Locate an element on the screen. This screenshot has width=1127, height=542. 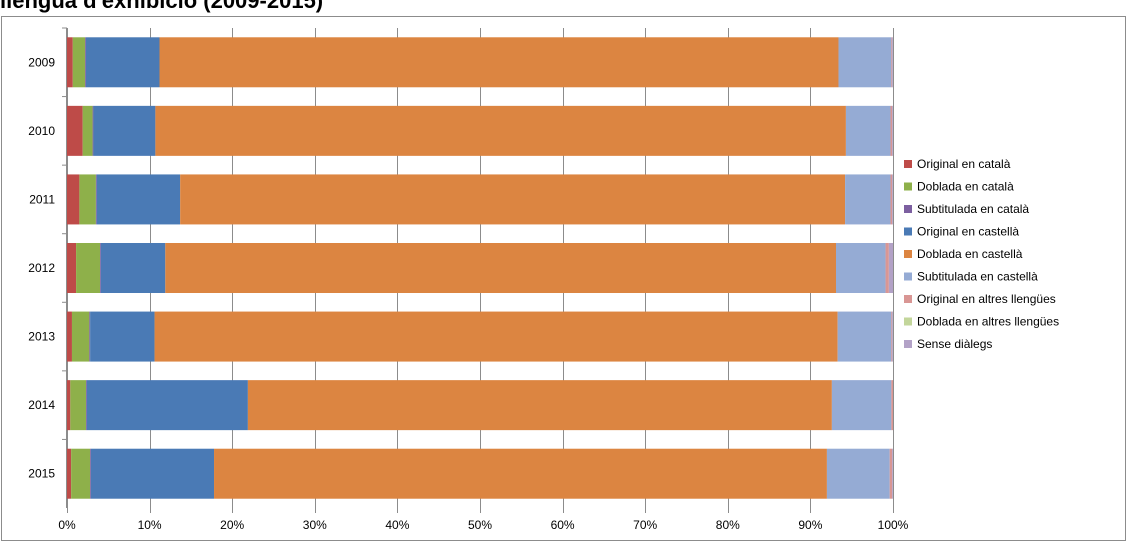
x-tick-label: 50% is located at coordinates (480, 525).